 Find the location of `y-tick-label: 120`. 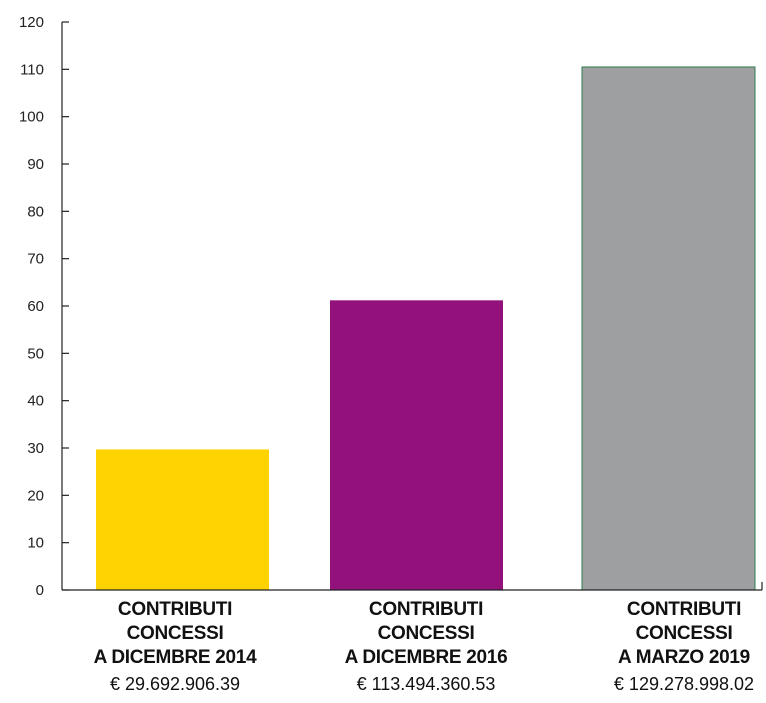

y-tick-label: 120 is located at coordinates (31, 22).